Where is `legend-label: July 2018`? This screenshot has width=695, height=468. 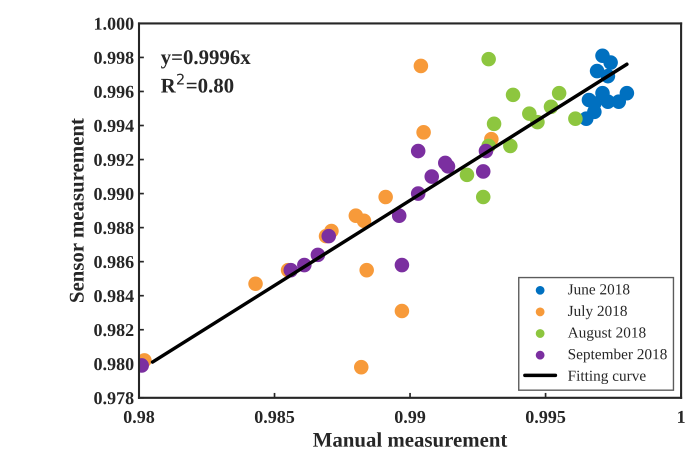
legend-label: July 2018 is located at coordinates (597, 312).